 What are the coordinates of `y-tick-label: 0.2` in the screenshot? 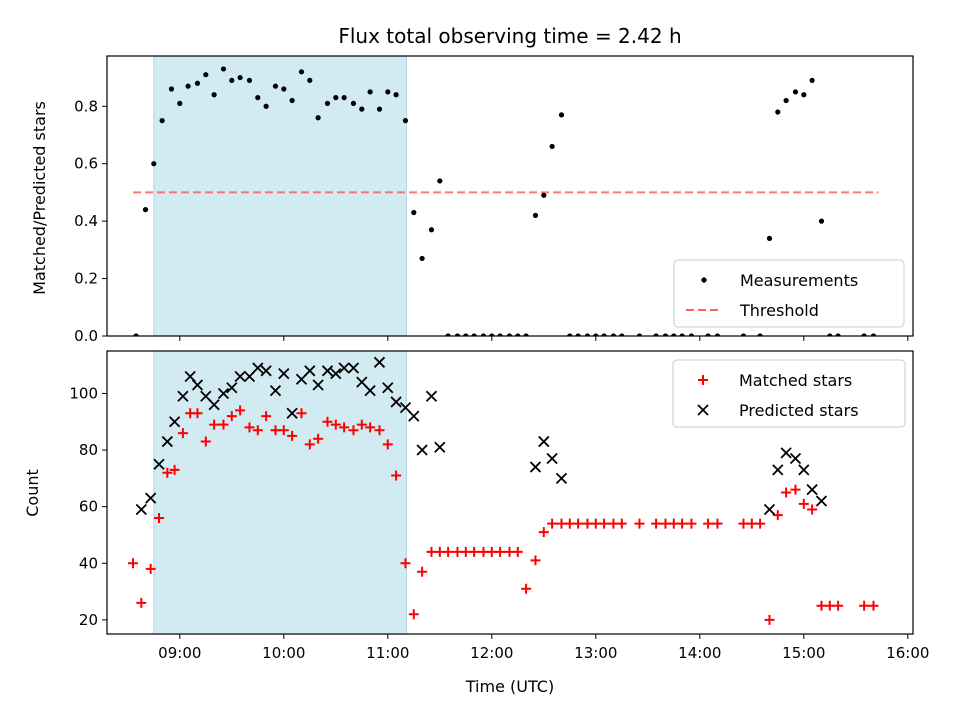 It's located at (86, 279).